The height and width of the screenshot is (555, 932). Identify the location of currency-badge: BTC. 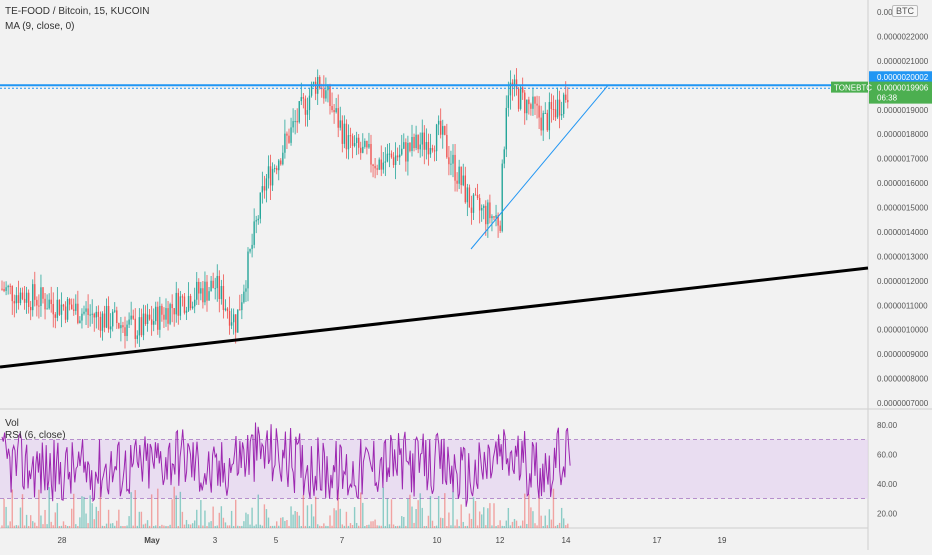
(905, 11).